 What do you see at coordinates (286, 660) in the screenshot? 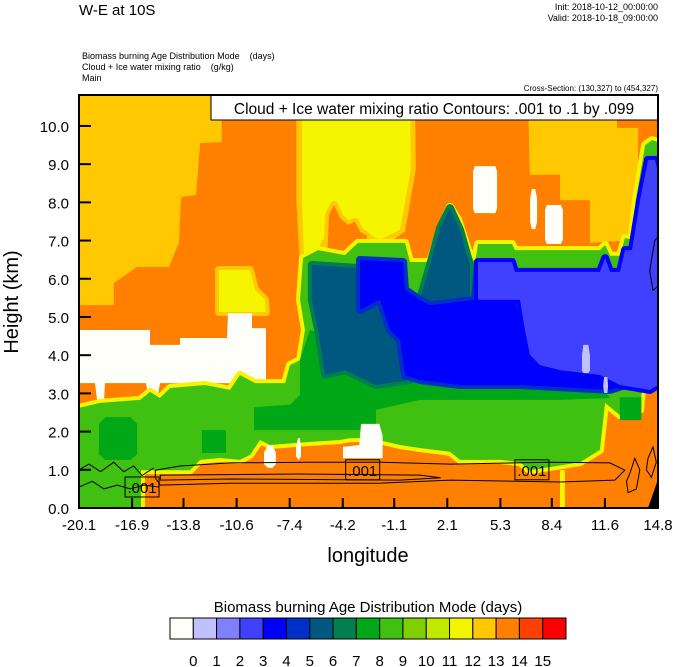
I see `colorbar-label: 4` at bounding box center [286, 660].